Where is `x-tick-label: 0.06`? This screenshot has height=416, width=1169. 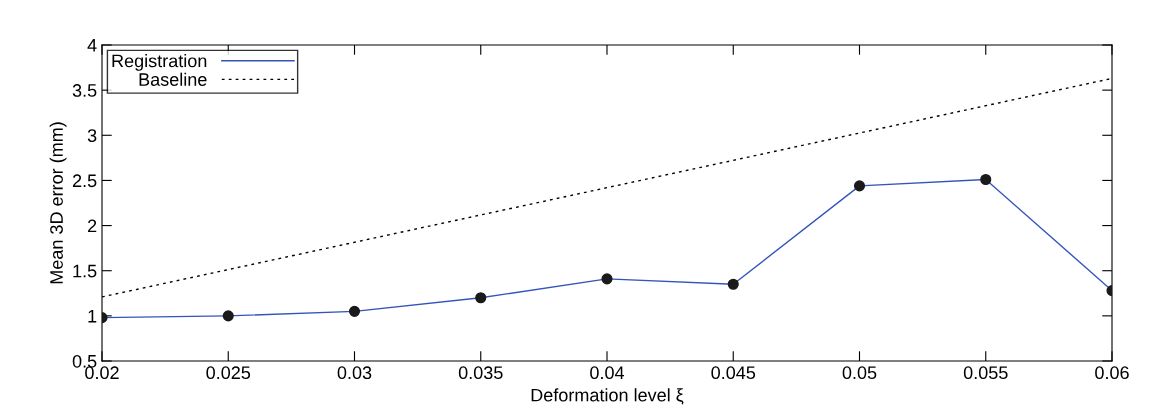
x-tick-label: 0.06 is located at coordinates (1112, 373).